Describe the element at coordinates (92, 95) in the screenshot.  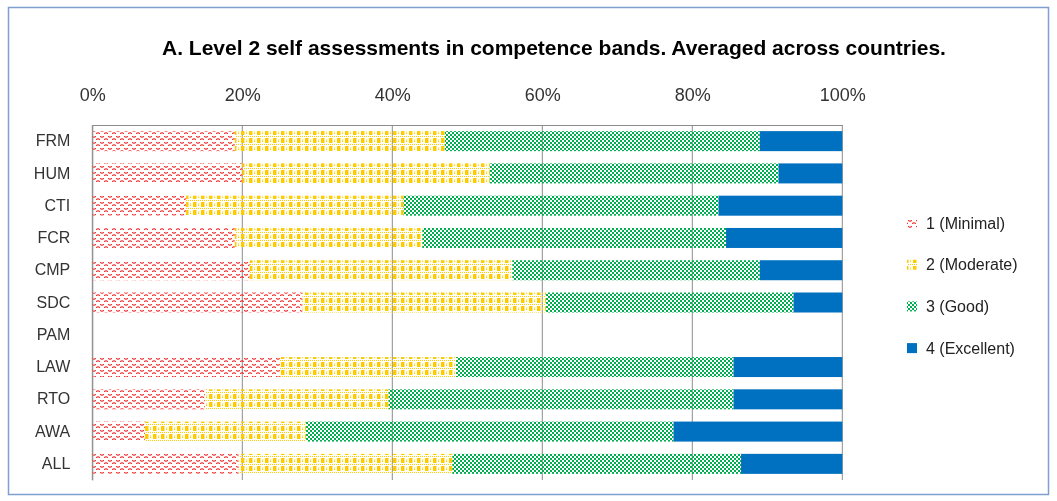
I see `x-tick-label: 0%` at that location.